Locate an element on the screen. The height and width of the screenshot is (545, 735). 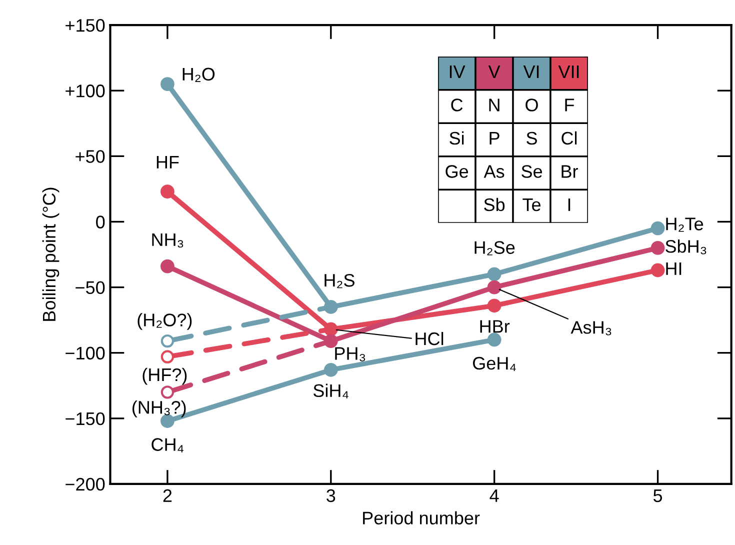
y-tick-label: +50 is located at coordinates (90, 156).